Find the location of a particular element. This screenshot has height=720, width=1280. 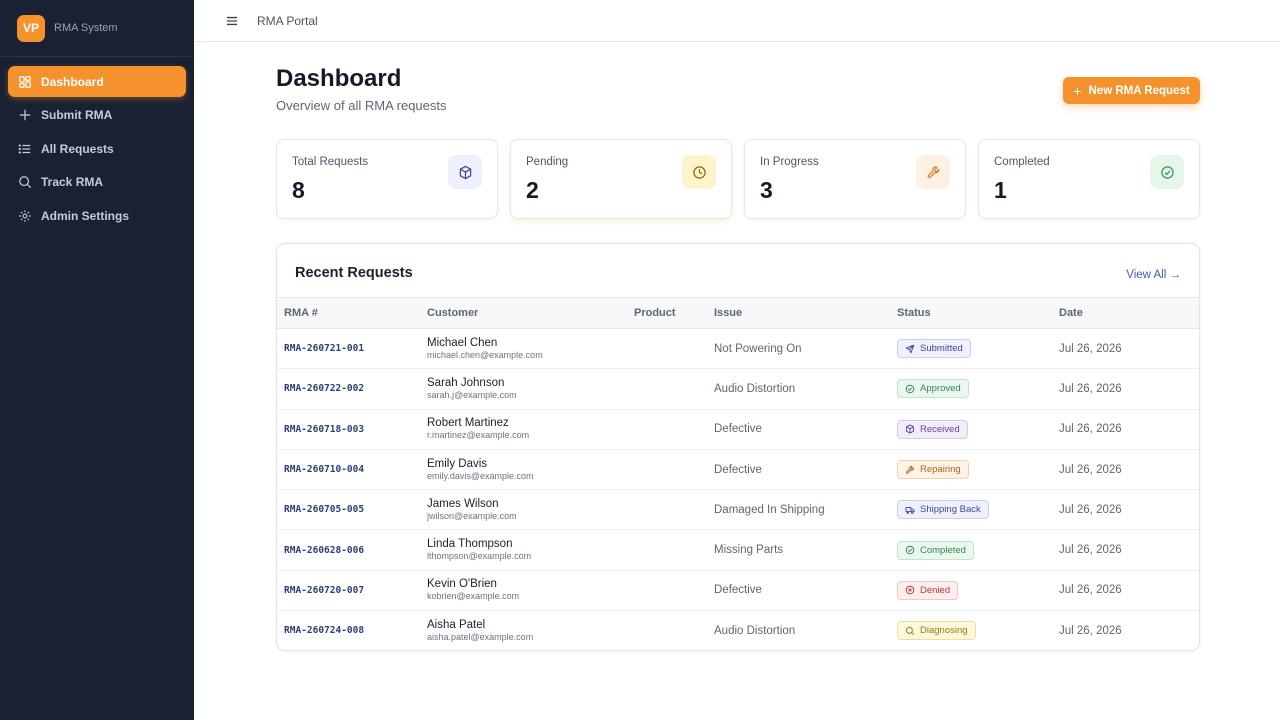

customer-name: Kevin O'Brien is located at coordinates (462, 584).